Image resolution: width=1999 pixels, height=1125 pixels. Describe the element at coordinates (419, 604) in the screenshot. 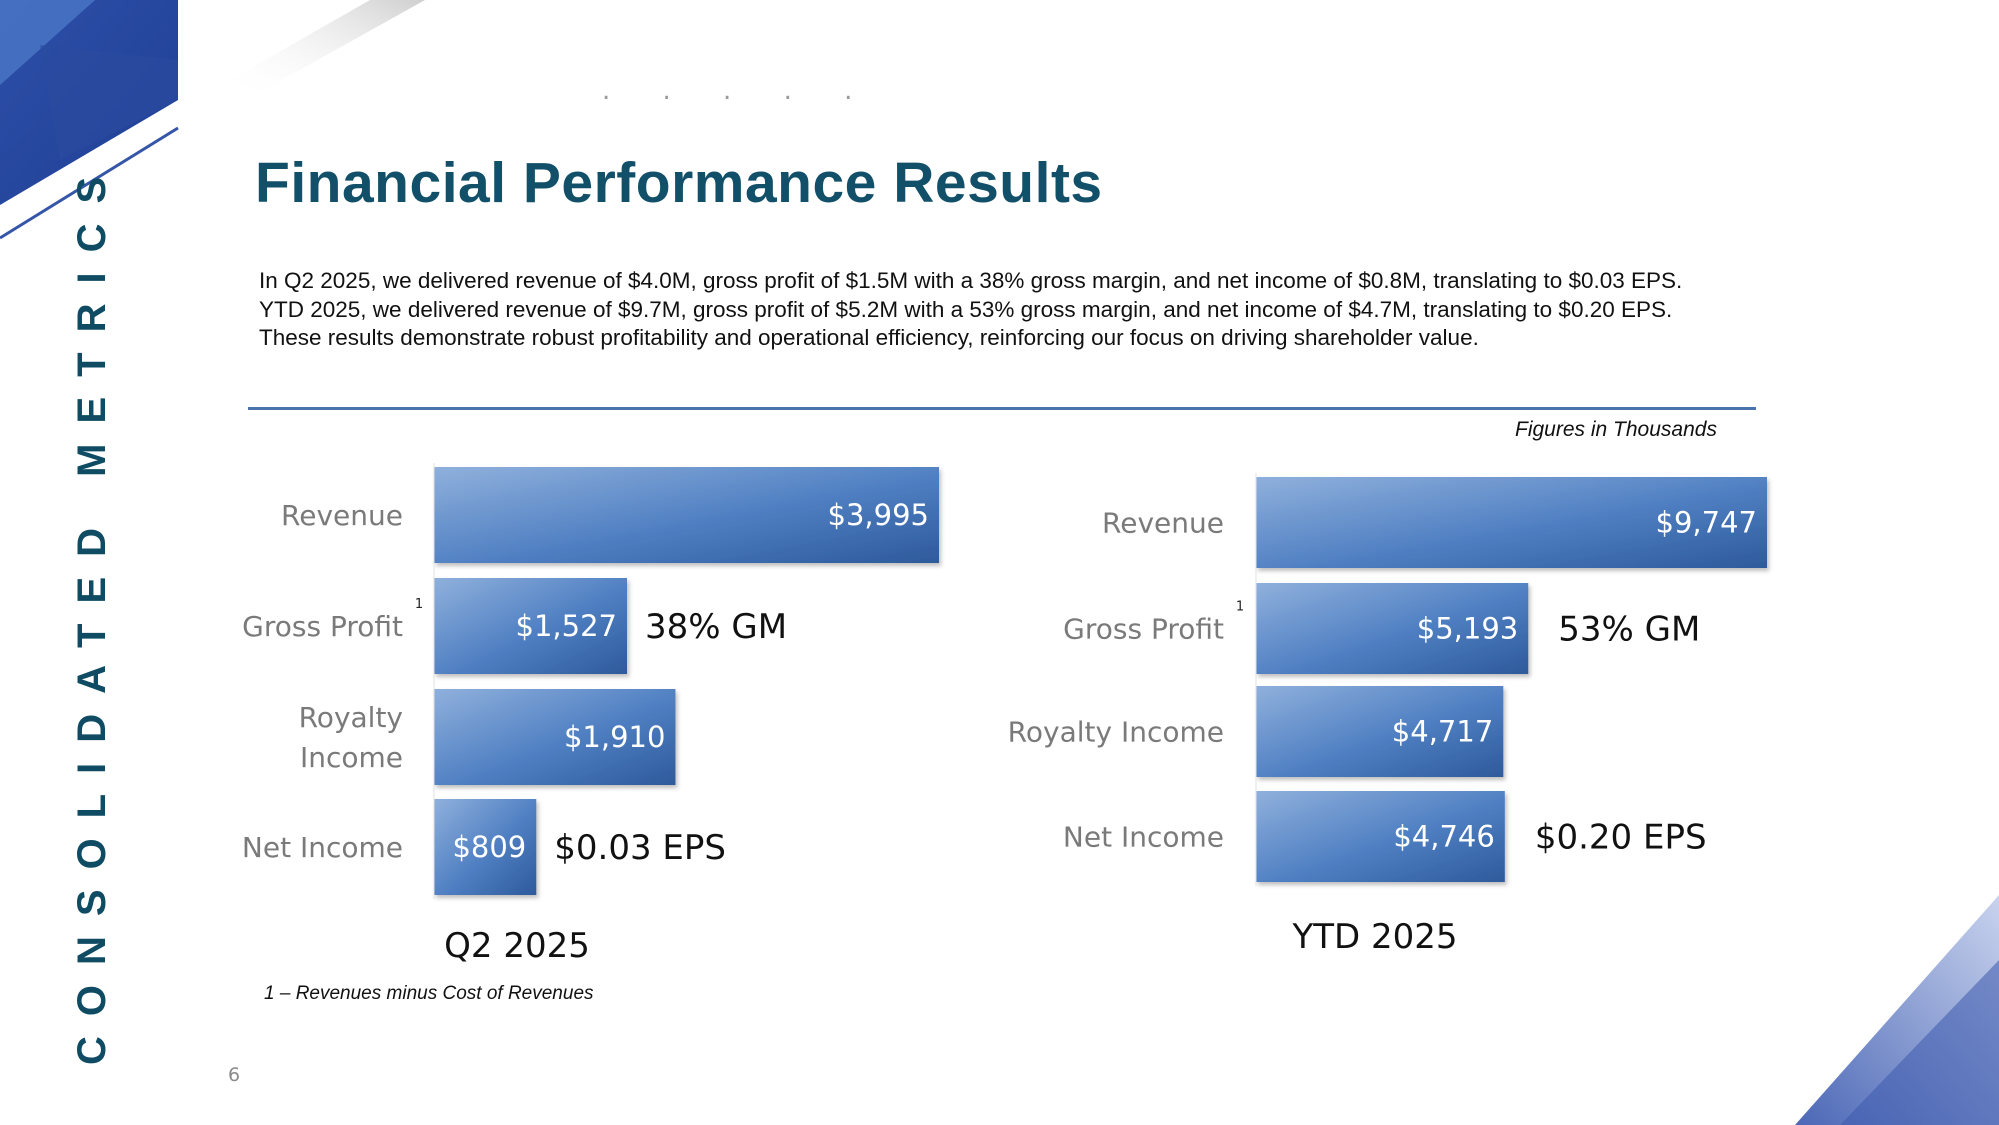

I see `q2-footnote-marker: 1` at that location.